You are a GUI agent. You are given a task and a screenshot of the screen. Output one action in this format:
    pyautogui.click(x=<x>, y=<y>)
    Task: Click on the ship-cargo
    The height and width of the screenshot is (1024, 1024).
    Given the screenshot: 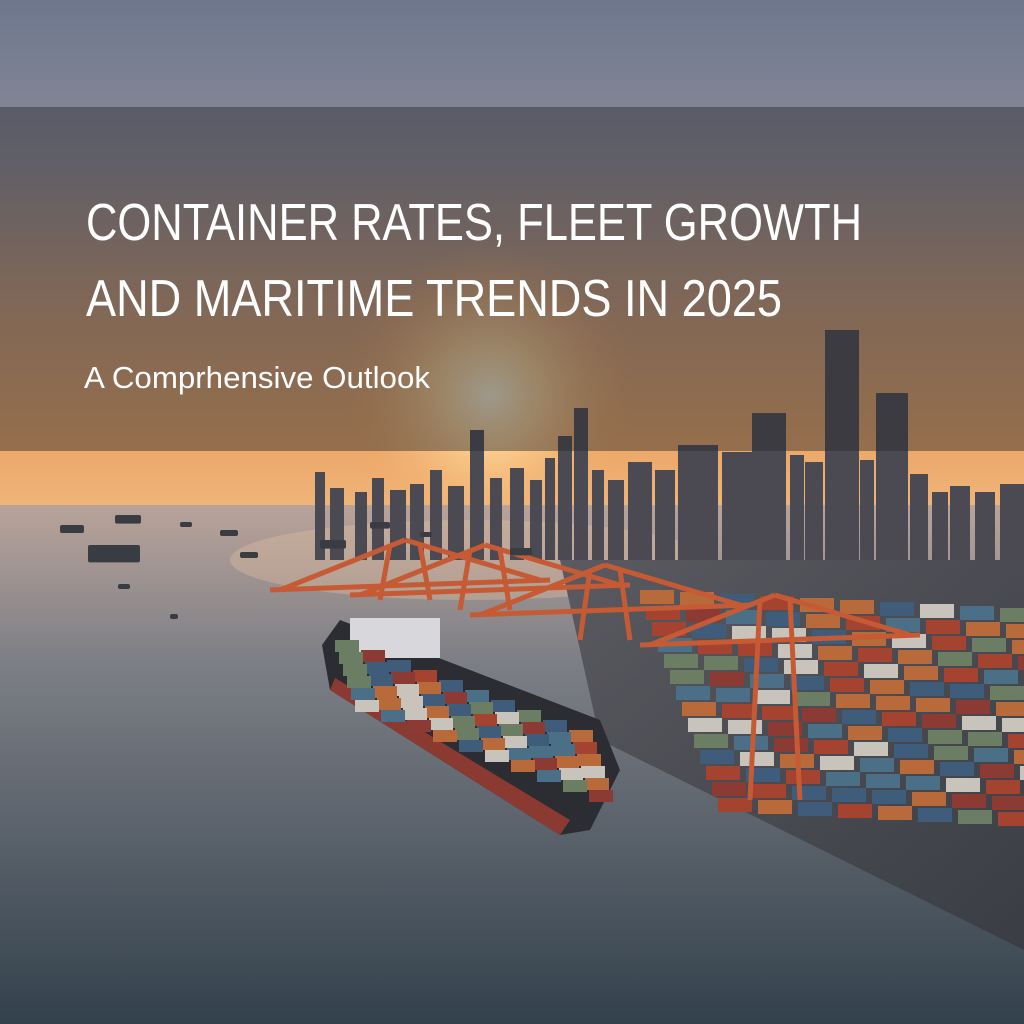 What is the action you would take?
    pyautogui.click(x=474, y=721)
    